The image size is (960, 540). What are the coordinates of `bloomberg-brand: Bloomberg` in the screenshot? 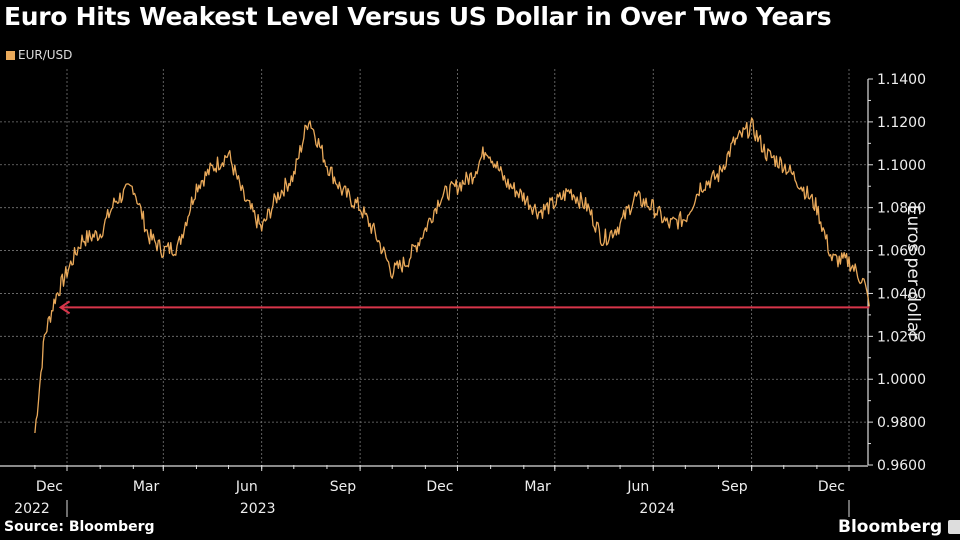 It's located at (899, 527).